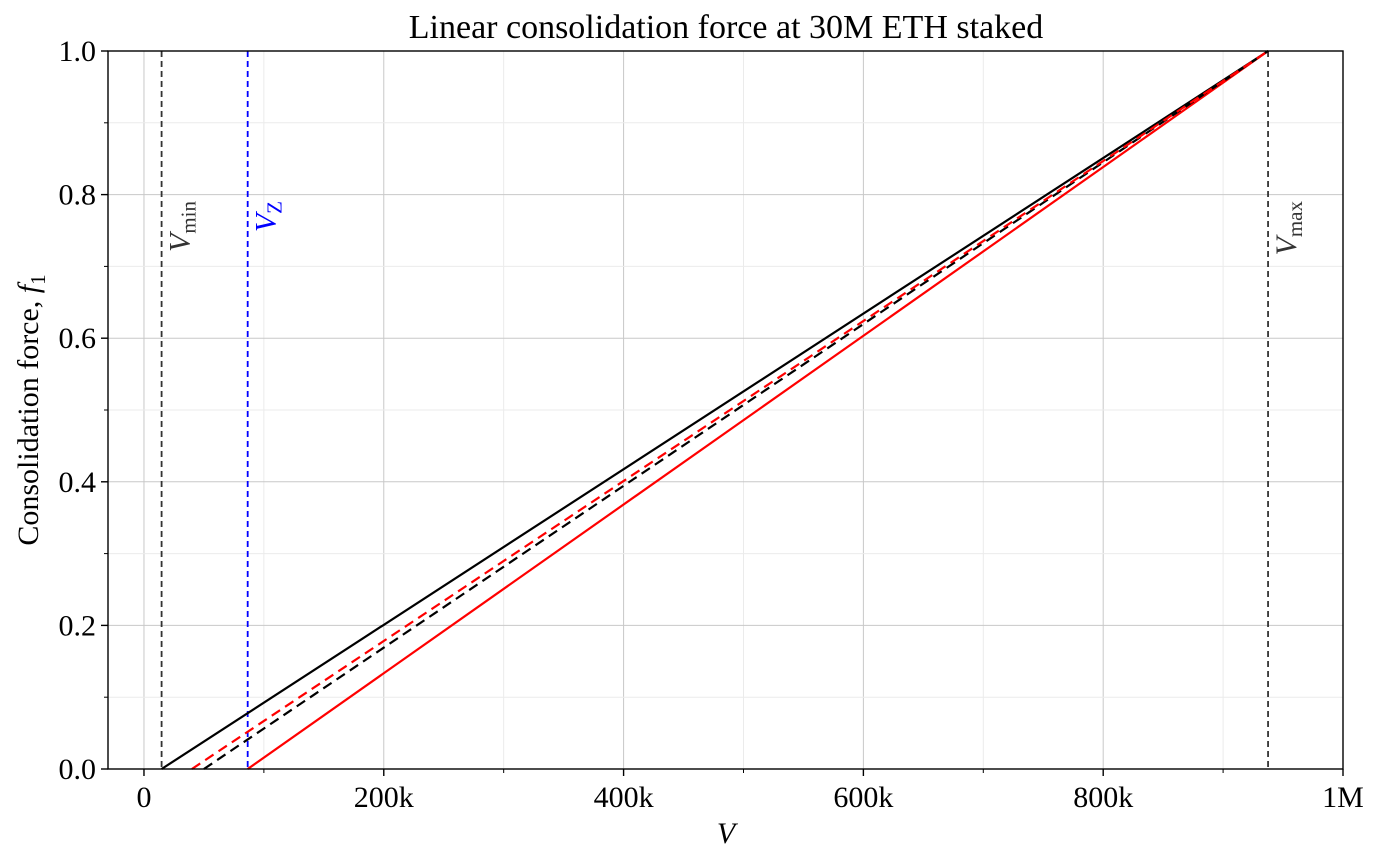 The width and height of the screenshot is (1380, 862). What do you see at coordinates (180, 241) in the screenshot?
I see `vmin-label-main: V` at bounding box center [180, 241].